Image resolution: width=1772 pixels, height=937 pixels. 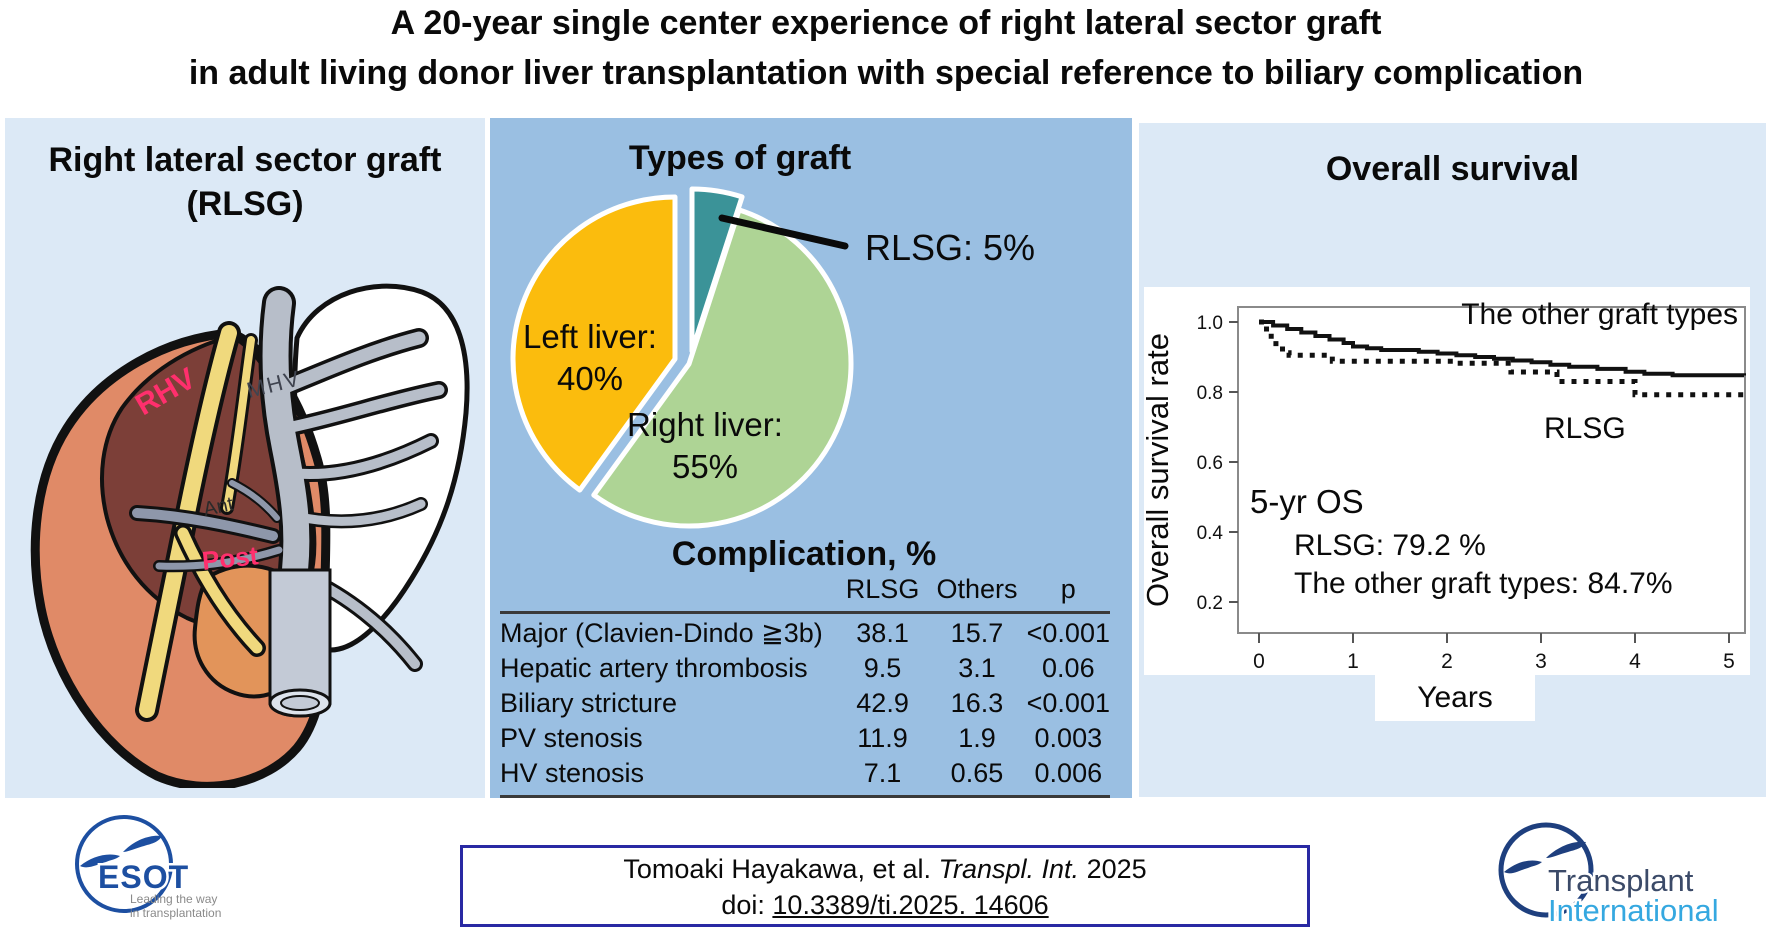 What do you see at coordinates (1068, 589) in the screenshot?
I see `header-p: p` at bounding box center [1068, 589].